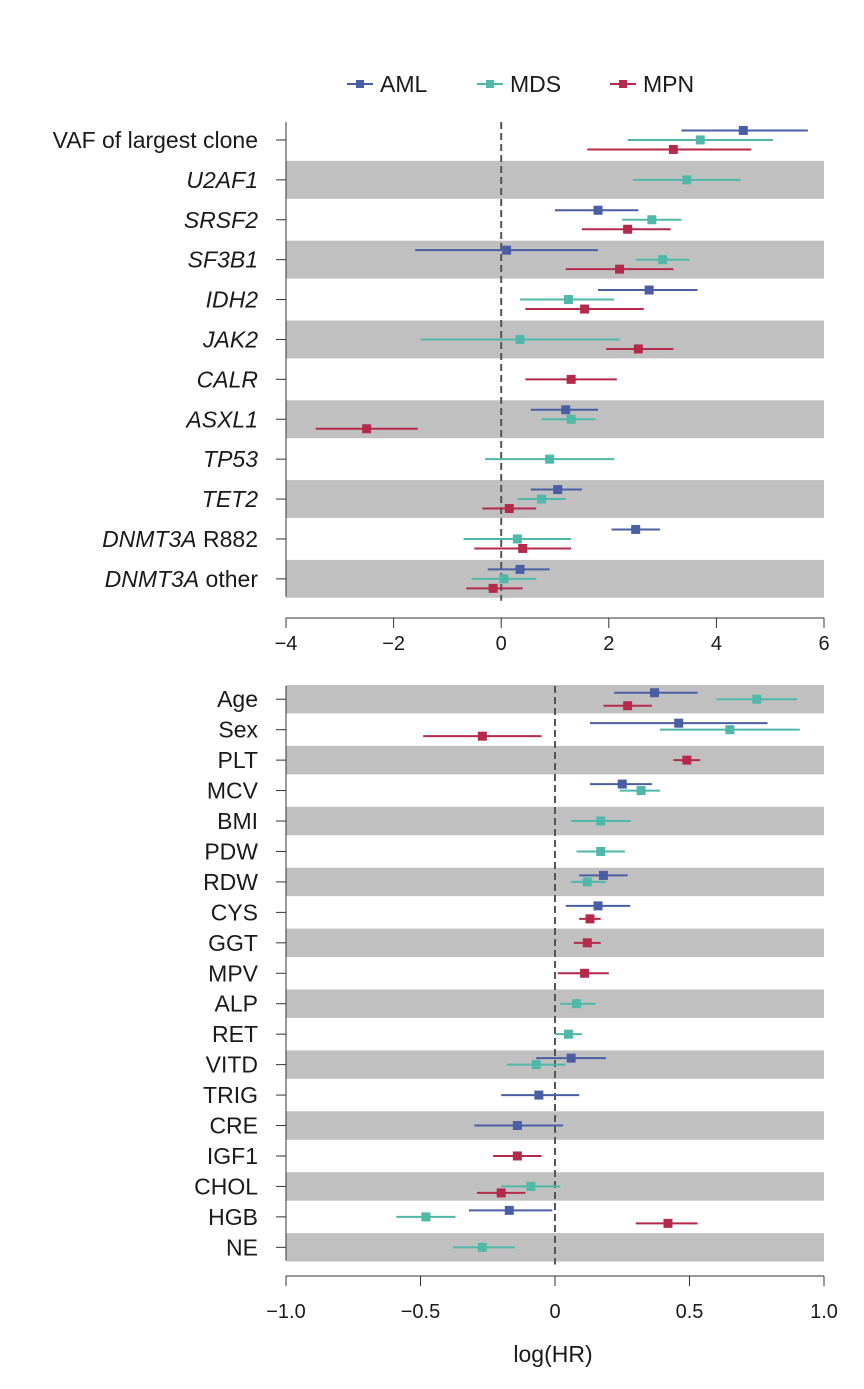 The height and width of the screenshot is (1389, 864). Describe the element at coordinates (504, 579) in the screenshot. I see `ci-dnmt3a-other-mds-point` at that location.